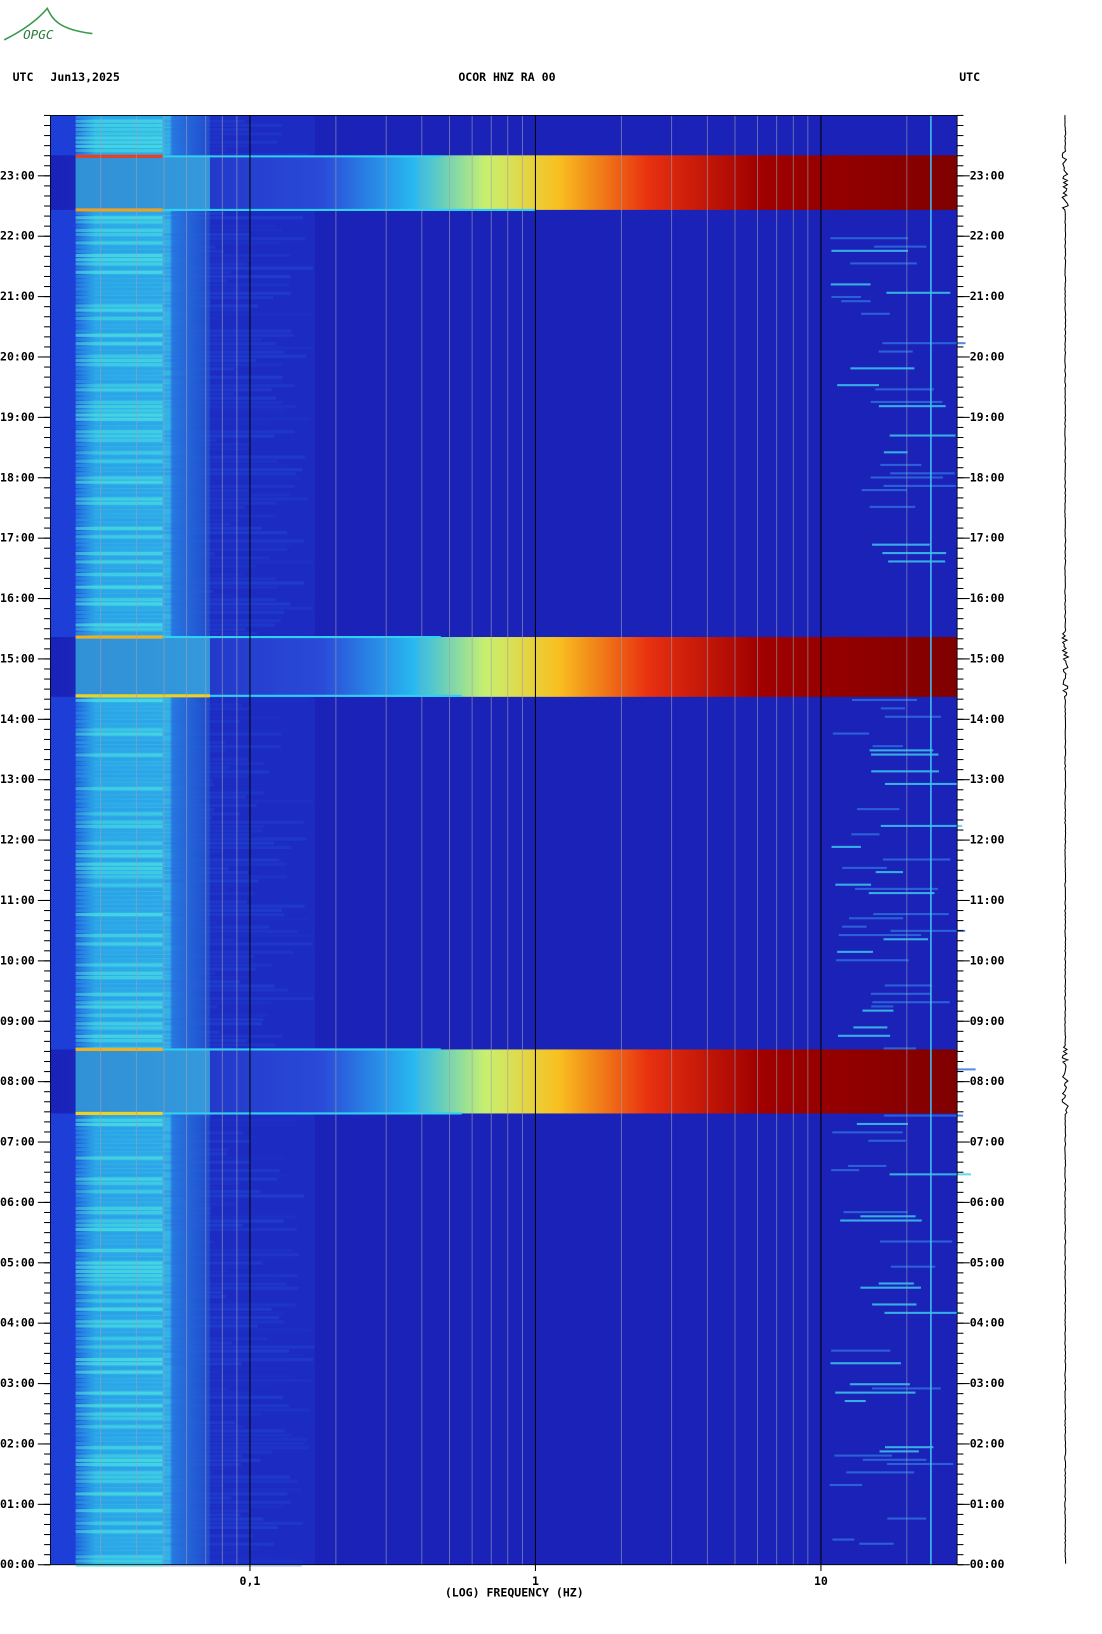  I want to click on y-tick-label: 22:00, so click(987, 236).